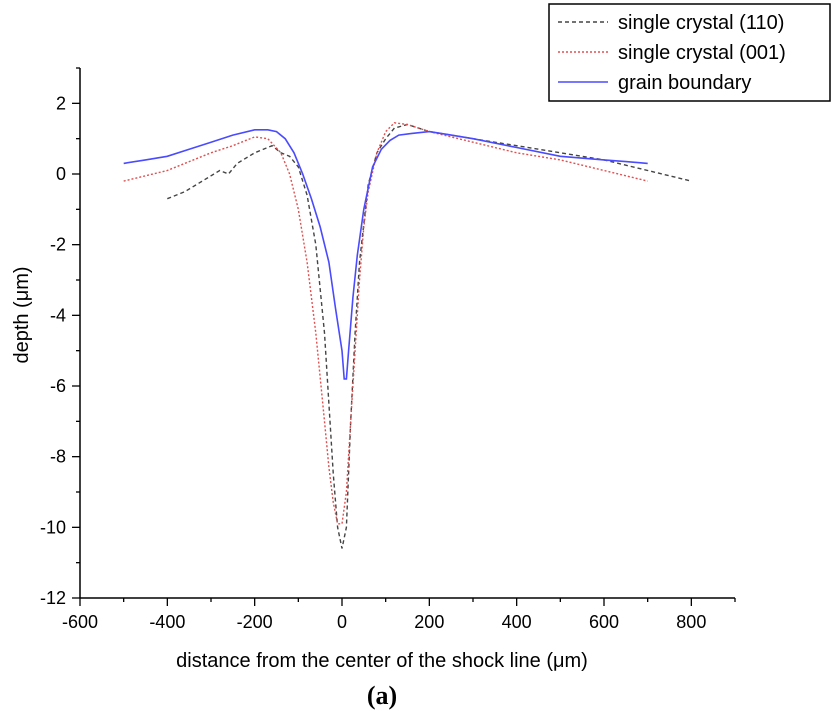 This screenshot has width=834, height=716. Describe the element at coordinates (60, 337) in the screenshot. I see `y-axis-ticks: 2 0 -2 -4 -6 -8 -10 -12` at that location.